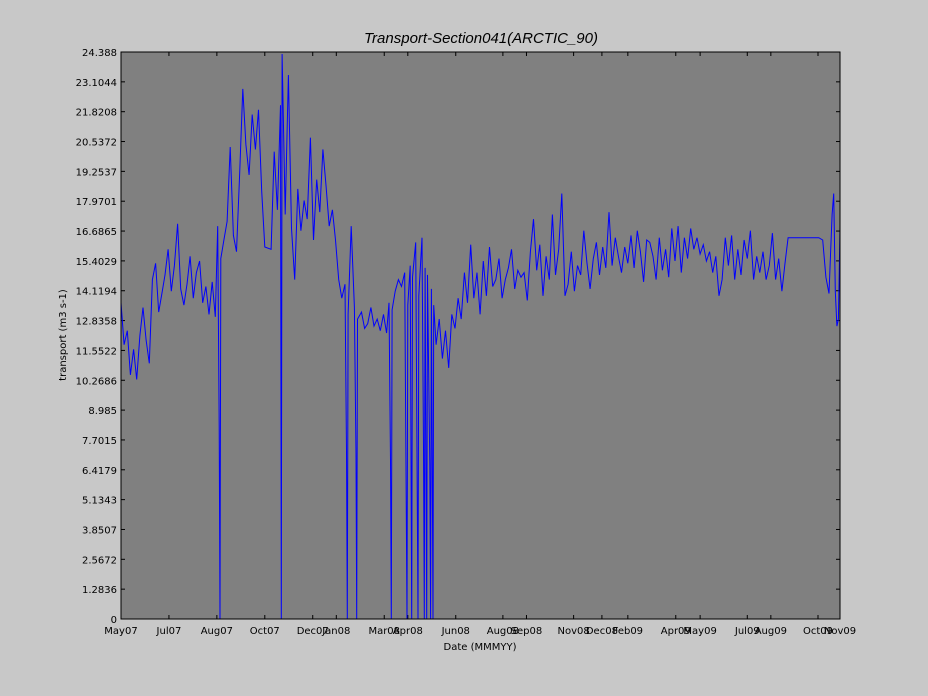 This screenshot has height=696, width=928. What do you see at coordinates (99, 471) in the screenshot?
I see `y-tick-label: 6.4179` at bounding box center [99, 471].